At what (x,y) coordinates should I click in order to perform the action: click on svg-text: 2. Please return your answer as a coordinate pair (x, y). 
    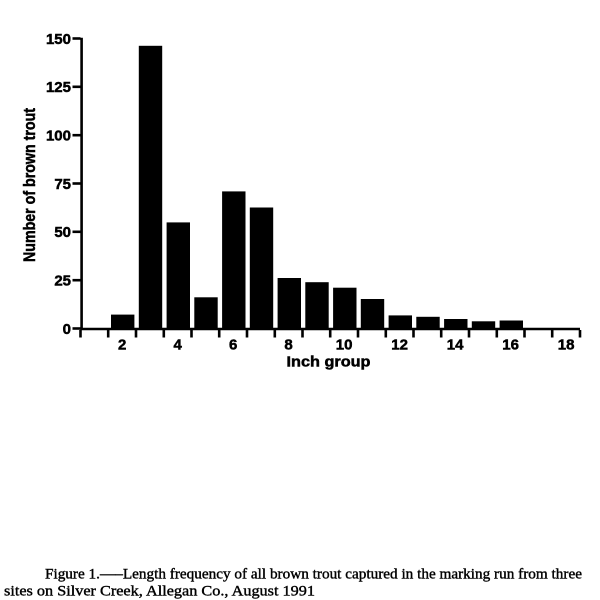
    Looking at the image, I should click on (122, 345).